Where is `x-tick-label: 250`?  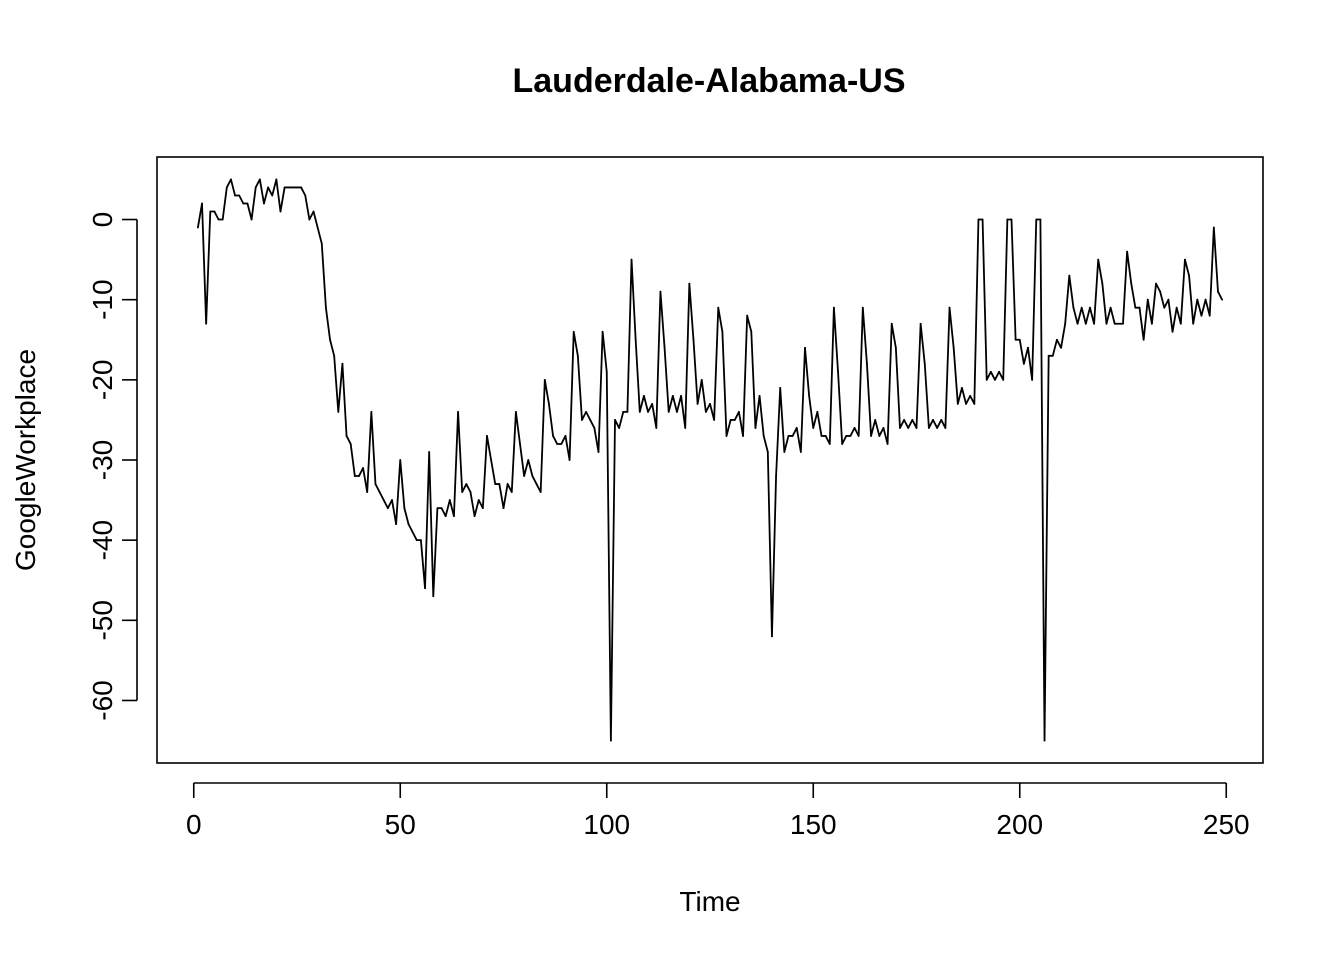
x-tick-label: 250 is located at coordinates (1226, 824).